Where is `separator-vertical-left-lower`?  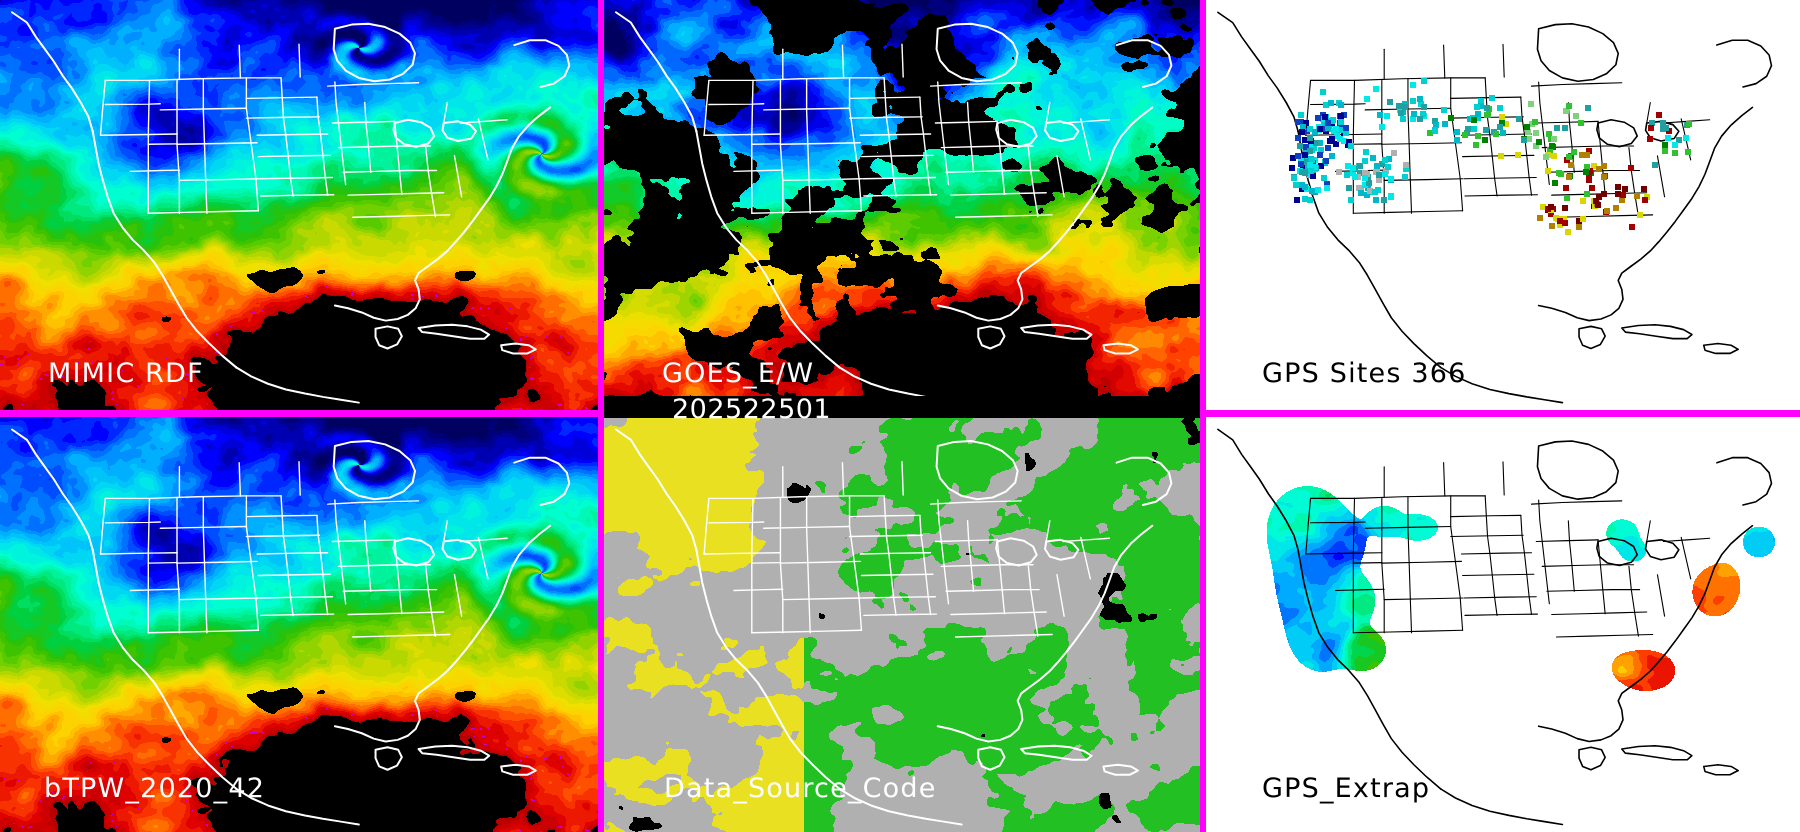
separator-vertical-left-lower is located at coordinates (601, 624).